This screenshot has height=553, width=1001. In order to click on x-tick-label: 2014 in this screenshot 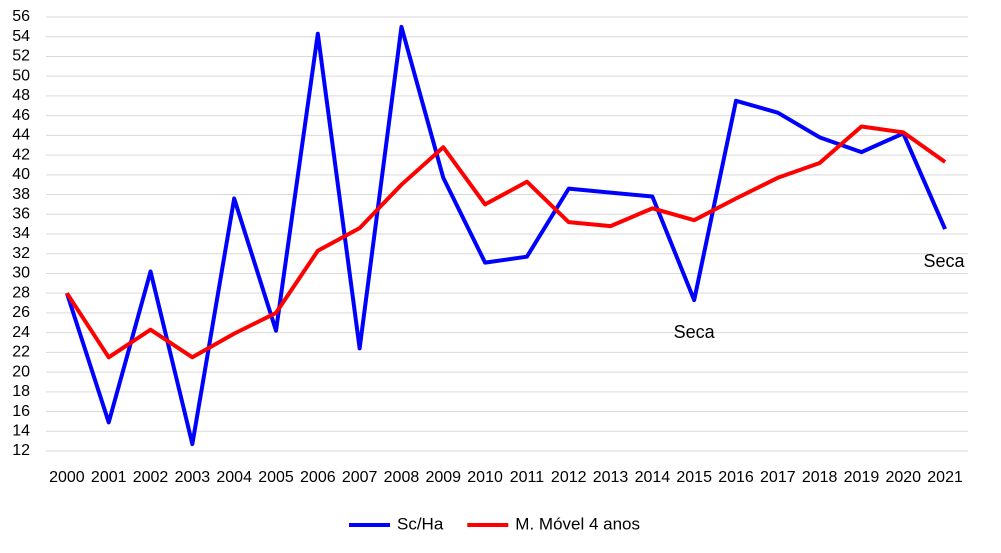, I will do `click(653, 477)`.